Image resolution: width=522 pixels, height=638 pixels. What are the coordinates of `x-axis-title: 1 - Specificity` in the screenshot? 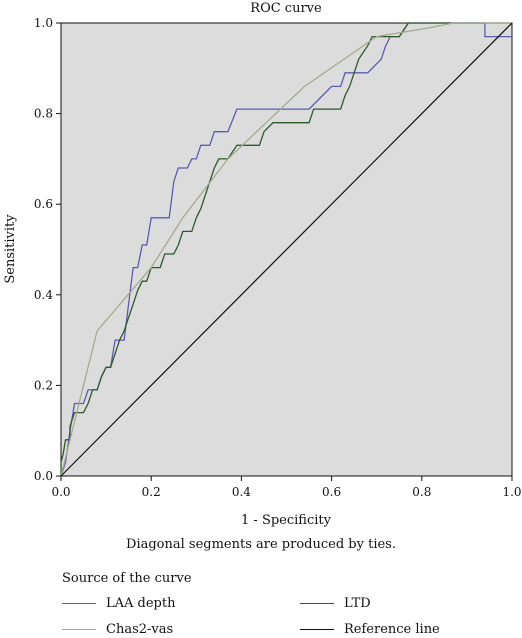 It's located at (286, 520).